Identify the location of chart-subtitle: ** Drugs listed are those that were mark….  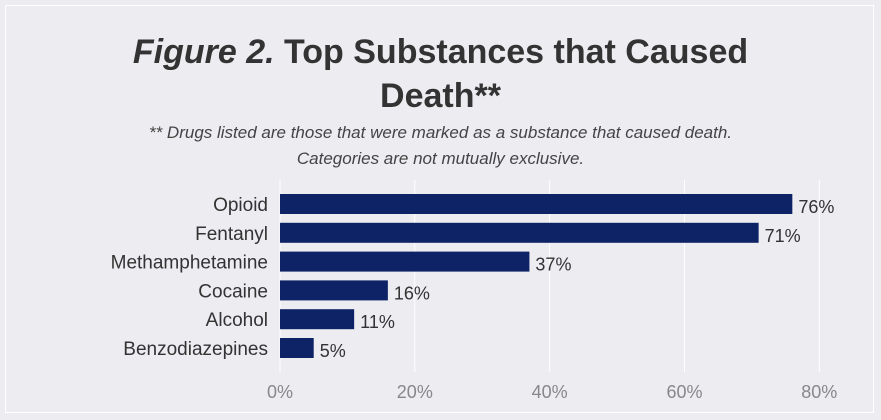
(440, 146).